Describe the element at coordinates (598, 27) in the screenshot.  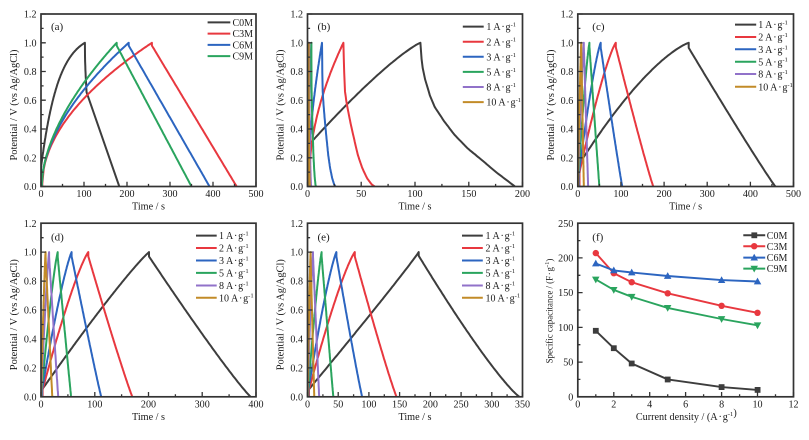
I see `svg-text: (c)` at that location.